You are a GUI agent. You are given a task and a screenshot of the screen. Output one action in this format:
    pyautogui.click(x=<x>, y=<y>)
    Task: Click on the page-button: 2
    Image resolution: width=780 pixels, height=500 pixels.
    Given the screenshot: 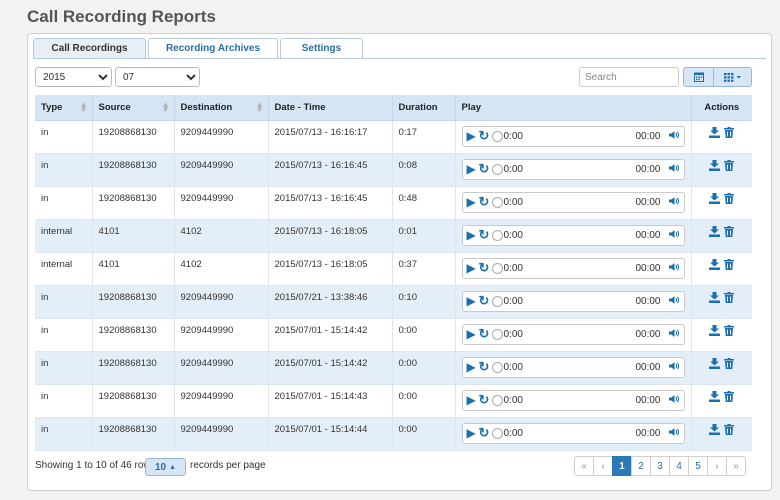 What is the action you would take?
    pyautogui.click(x=641, y=466)
    